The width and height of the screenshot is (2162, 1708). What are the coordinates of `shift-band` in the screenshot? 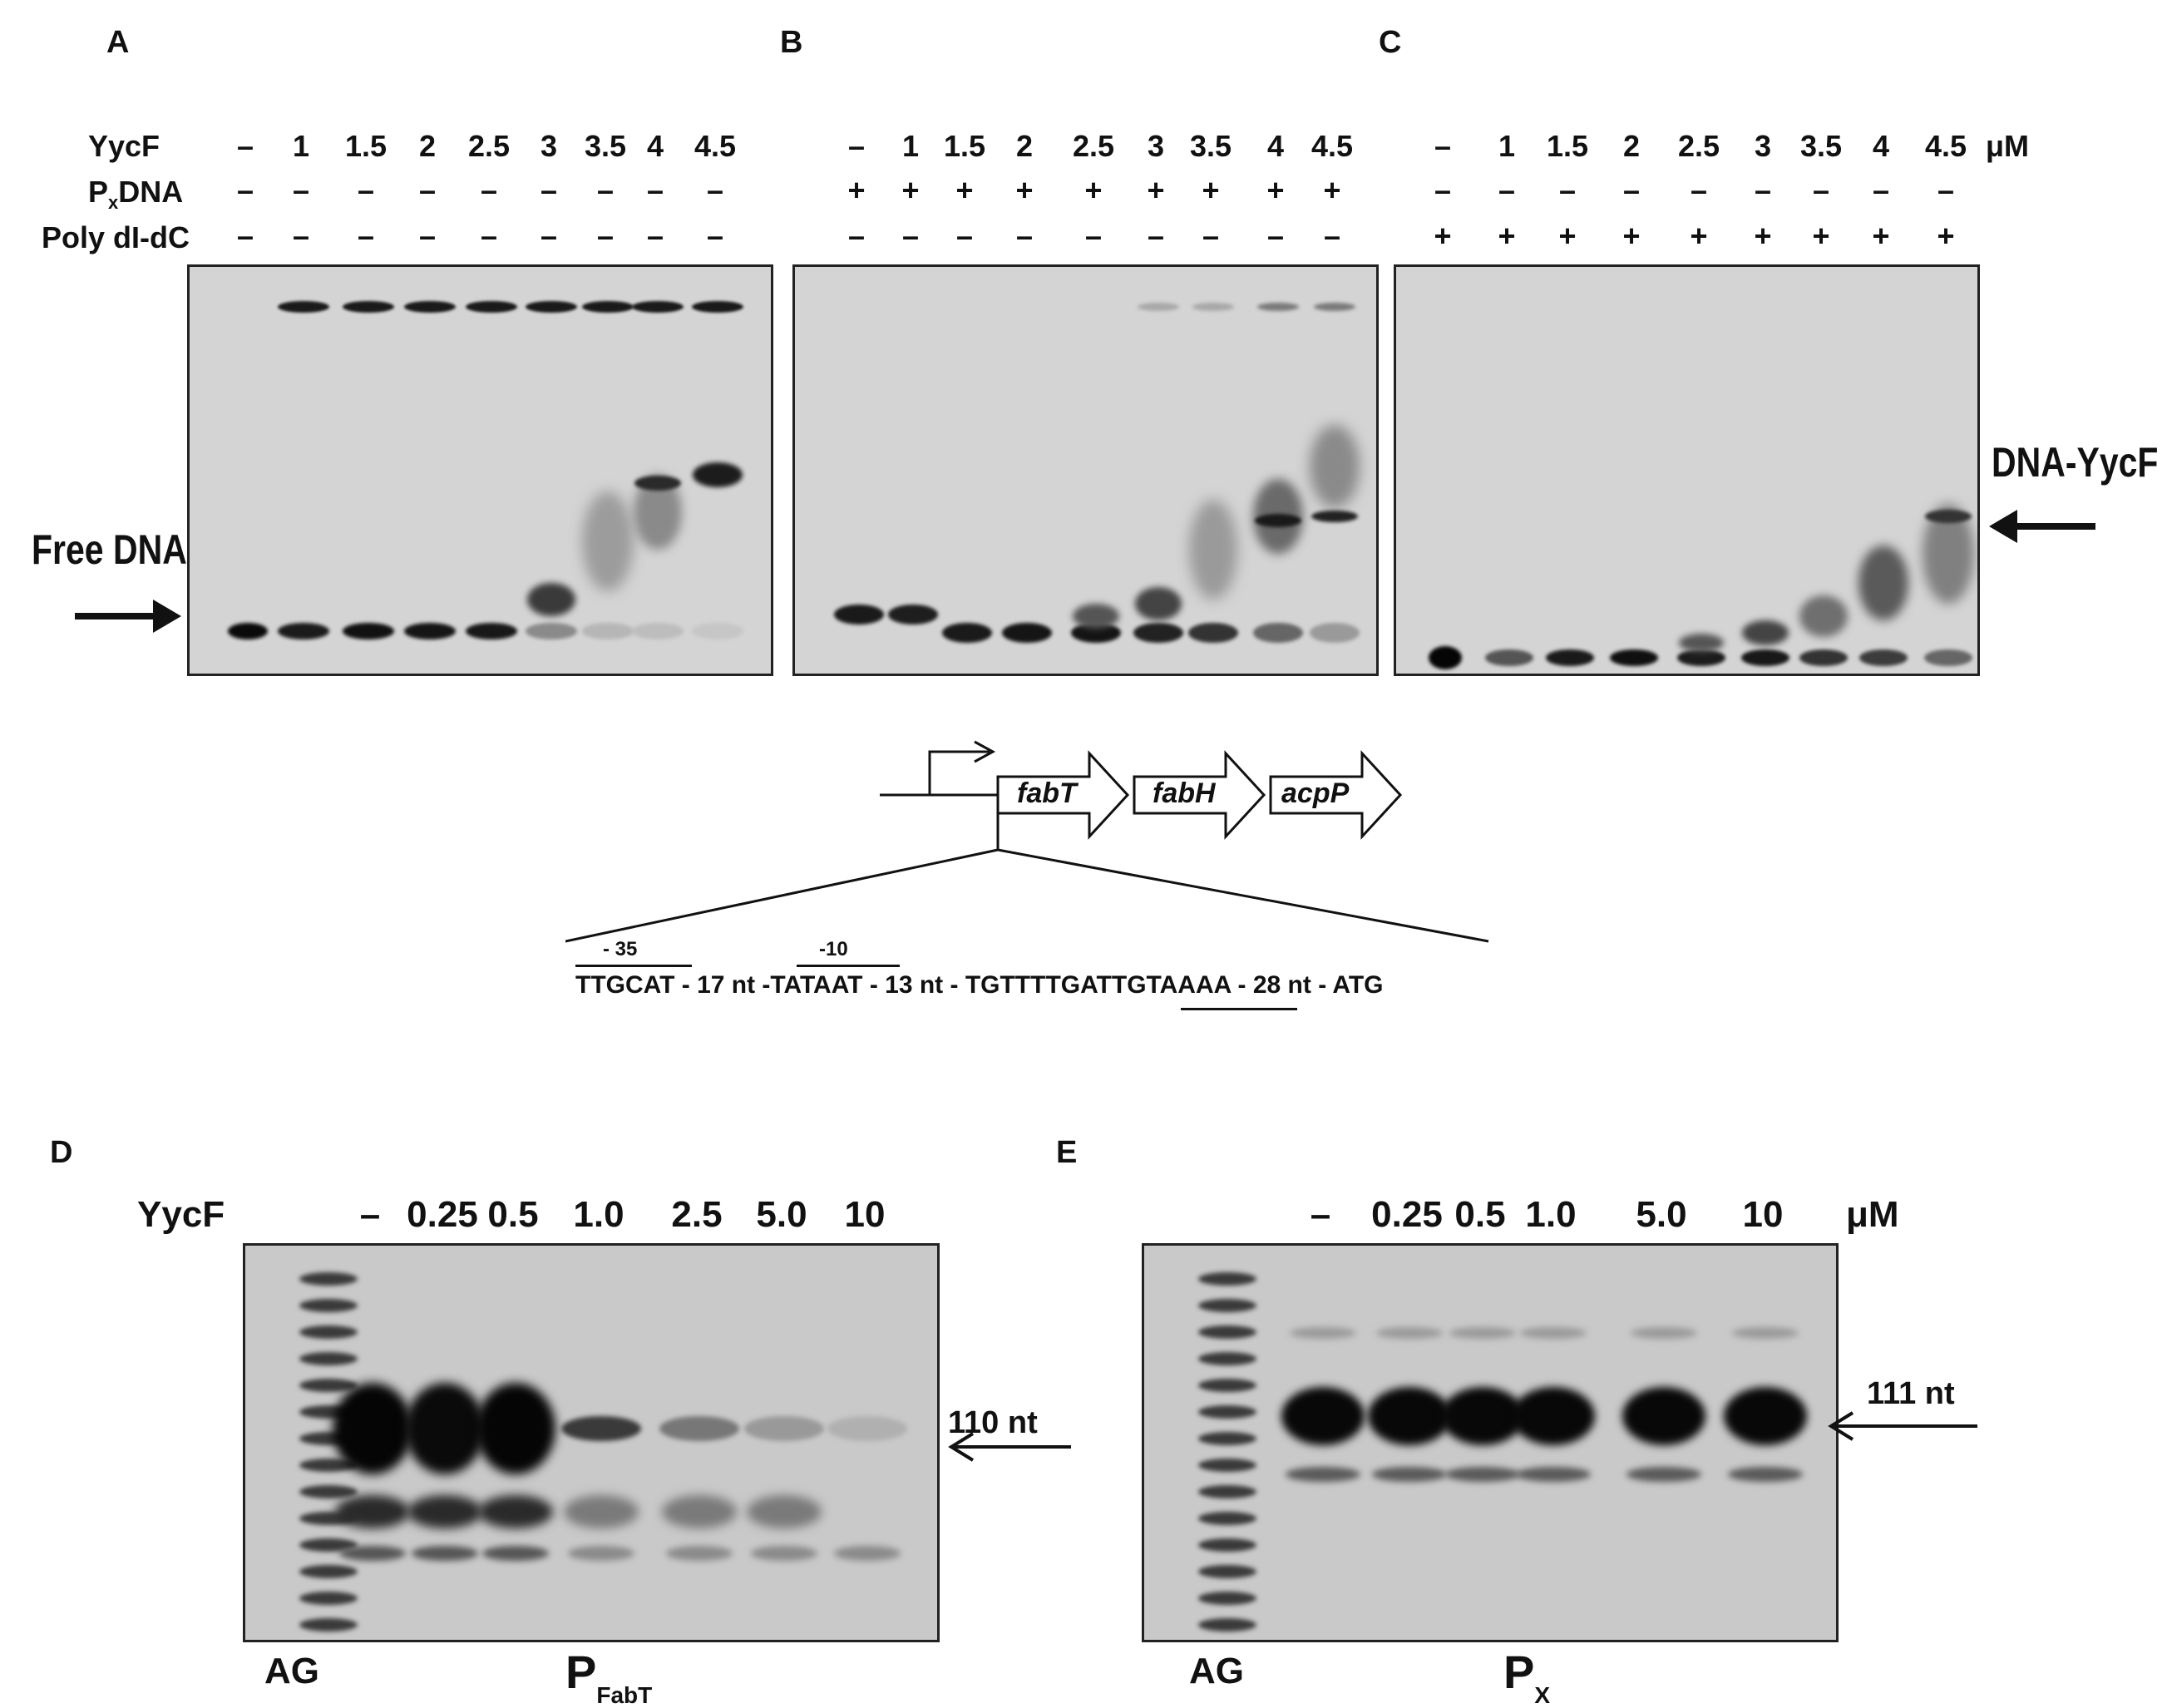 It's located at (1158, 603).